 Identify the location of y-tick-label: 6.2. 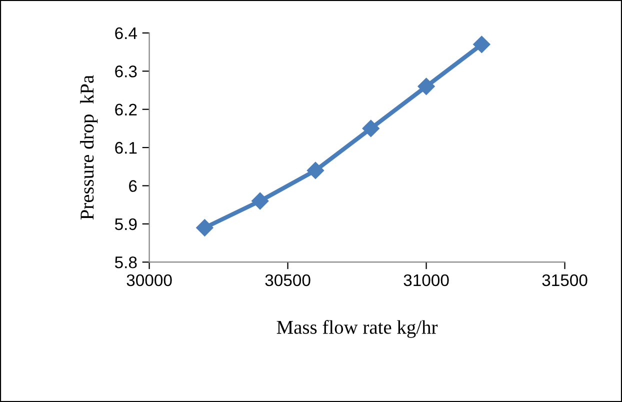
(126, 110).